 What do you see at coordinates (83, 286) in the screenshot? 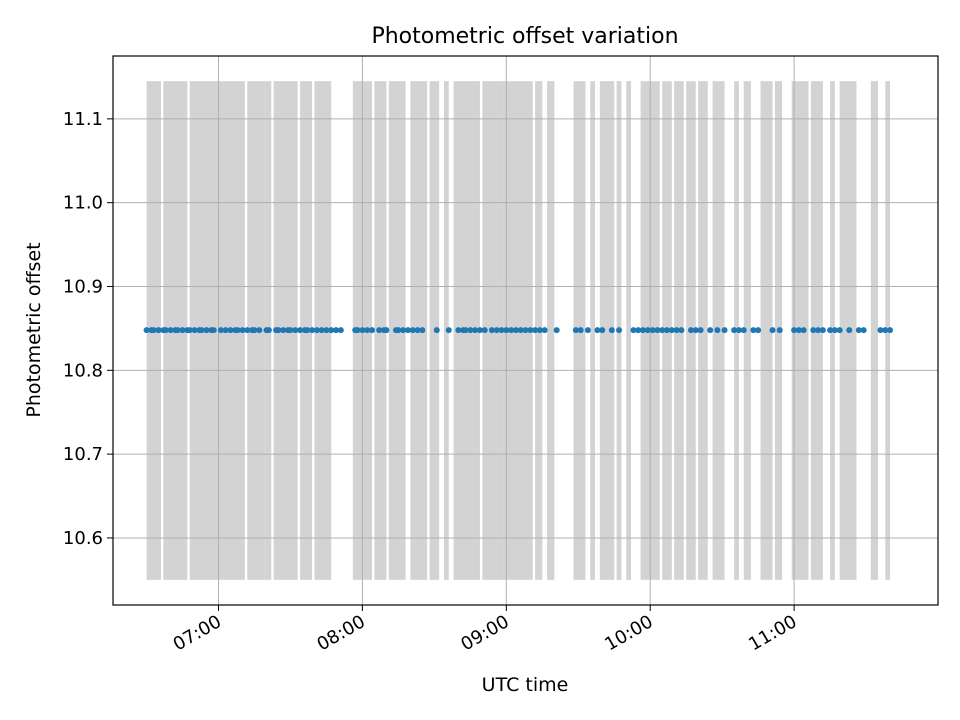
I see `y-tick-label: 10.9` at bounding box center [83, 286].